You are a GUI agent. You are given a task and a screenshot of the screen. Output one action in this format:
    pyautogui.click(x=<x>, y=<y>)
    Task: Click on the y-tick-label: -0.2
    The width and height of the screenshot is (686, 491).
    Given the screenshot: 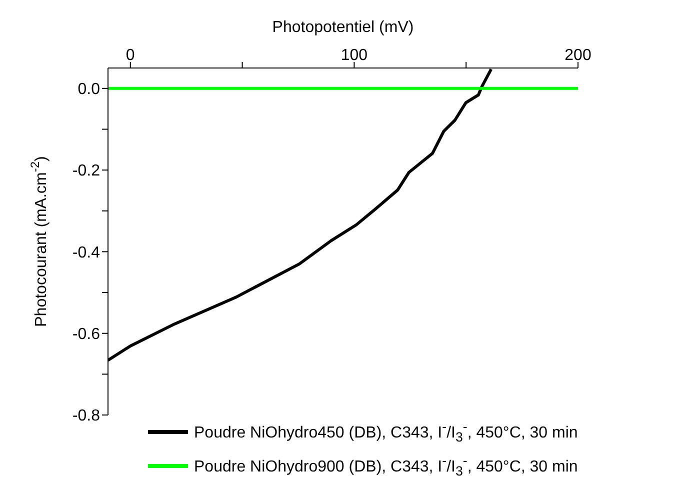 What is the action you would take?
    pyautogui.click(x=86, y=171)
    